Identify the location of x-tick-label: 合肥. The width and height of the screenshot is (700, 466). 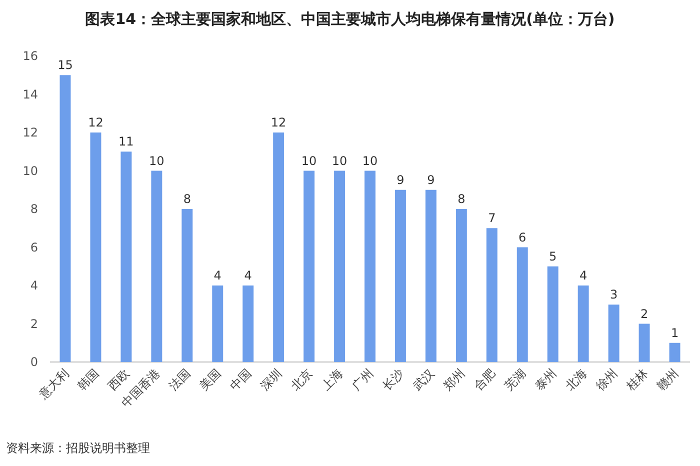
(484, 380).